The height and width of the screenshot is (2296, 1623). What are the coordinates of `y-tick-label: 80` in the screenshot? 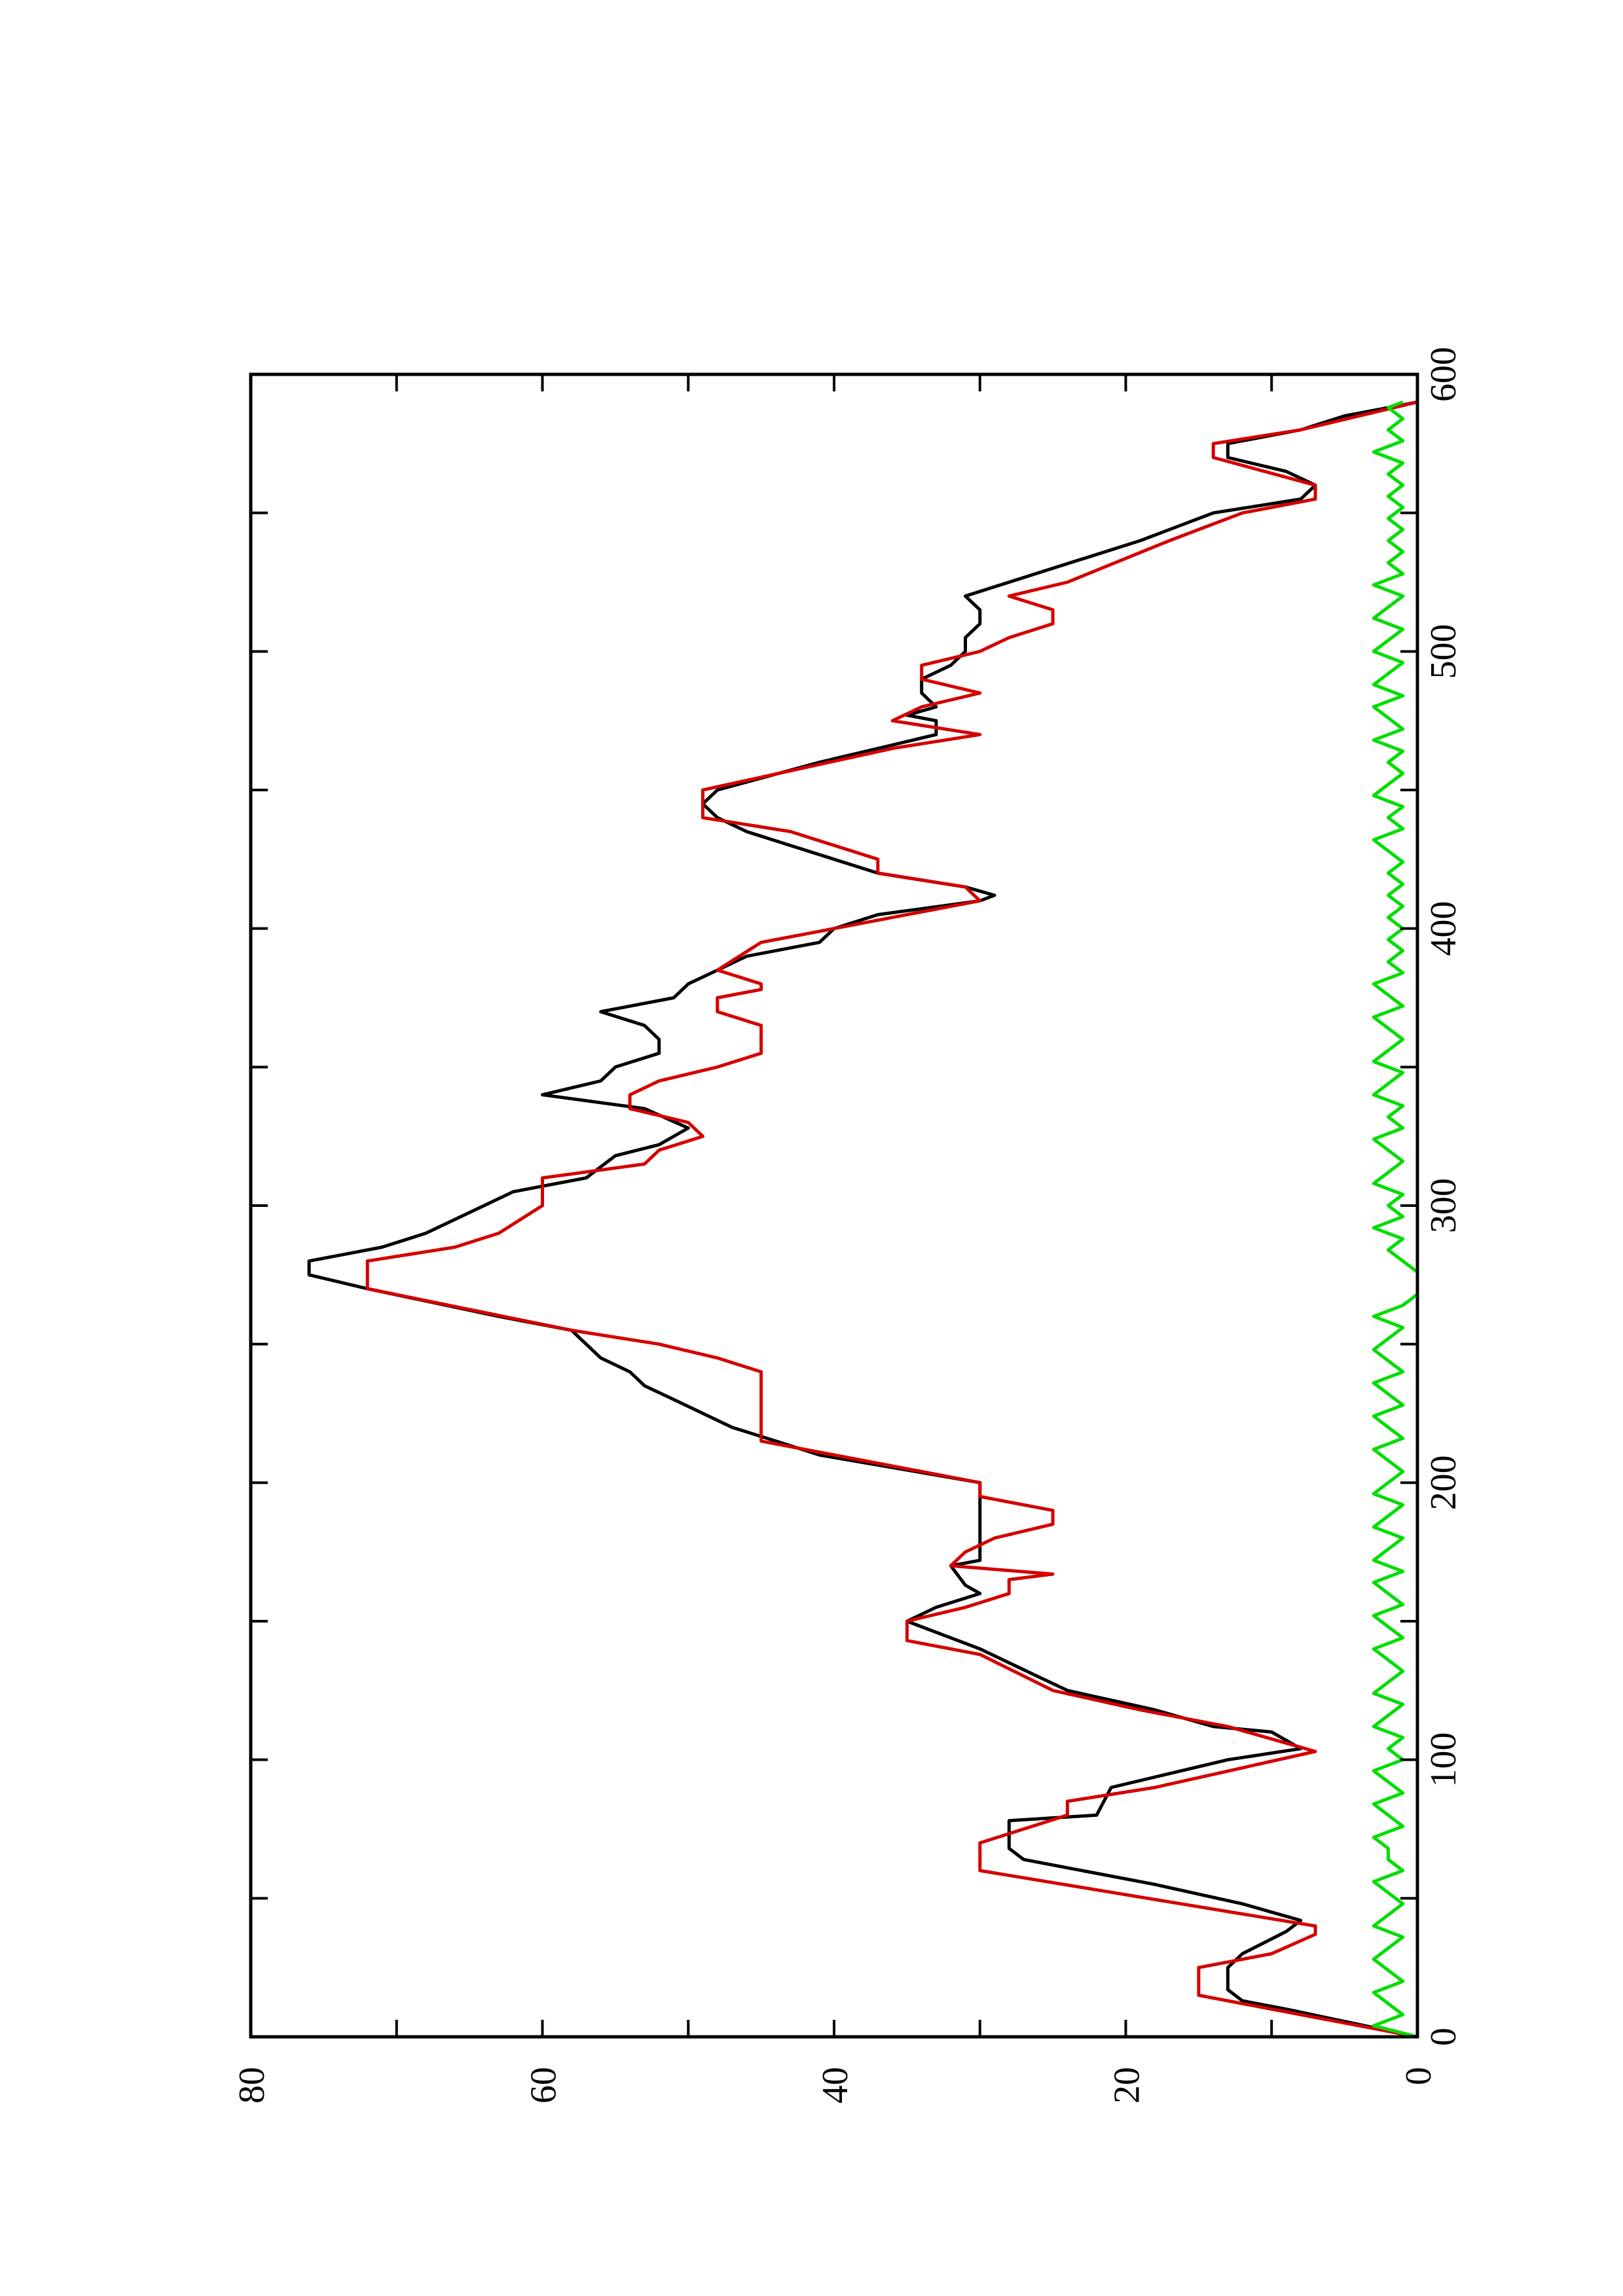 It's located at (252, 2085).